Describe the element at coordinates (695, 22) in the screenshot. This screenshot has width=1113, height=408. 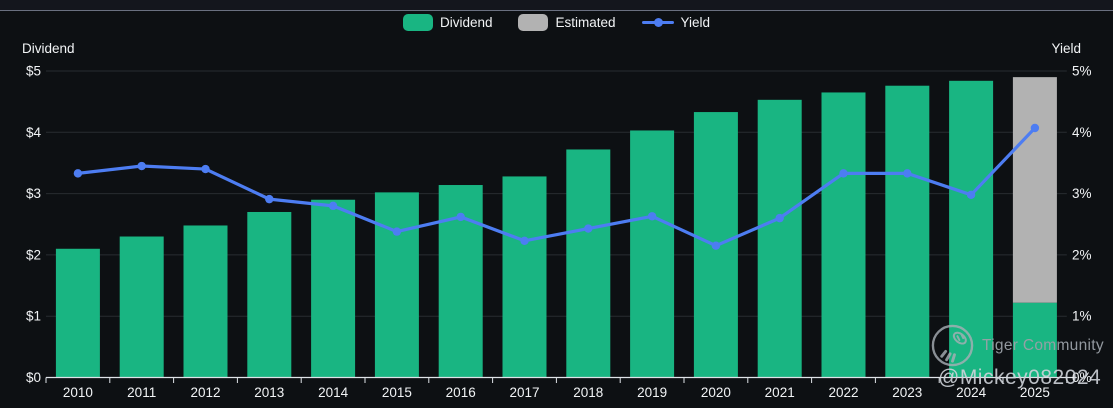
I see `legend-label-yield: Yield` at that location.